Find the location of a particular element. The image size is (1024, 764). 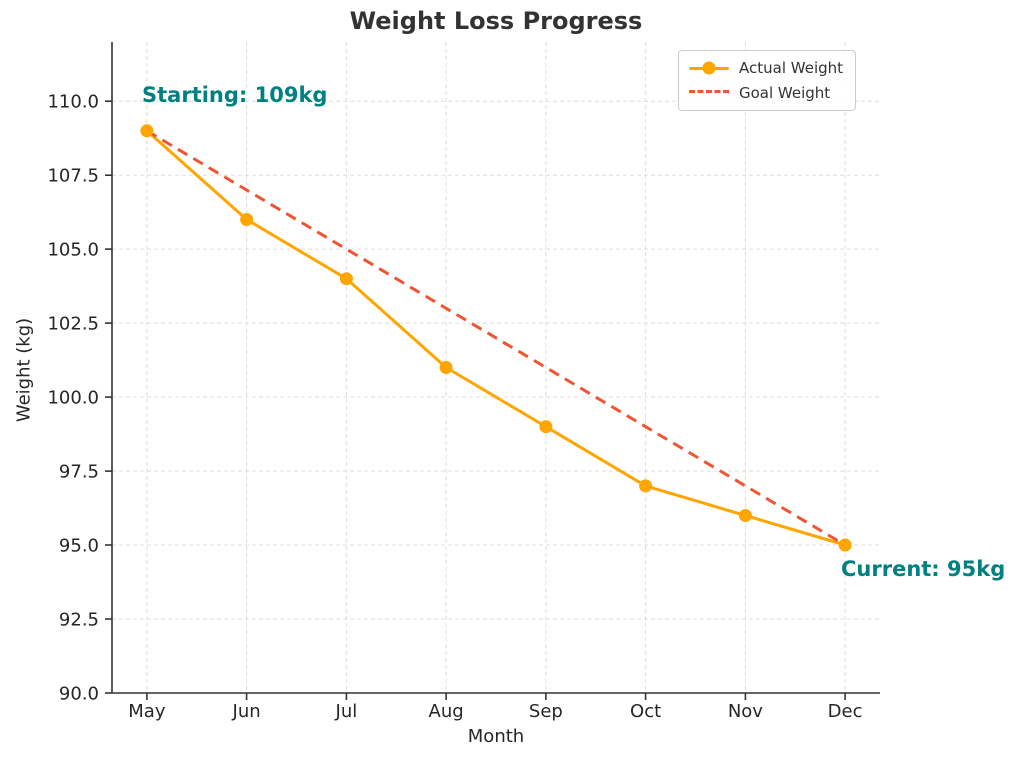

x-axis-label: Month is located at coordinates (496, 736).